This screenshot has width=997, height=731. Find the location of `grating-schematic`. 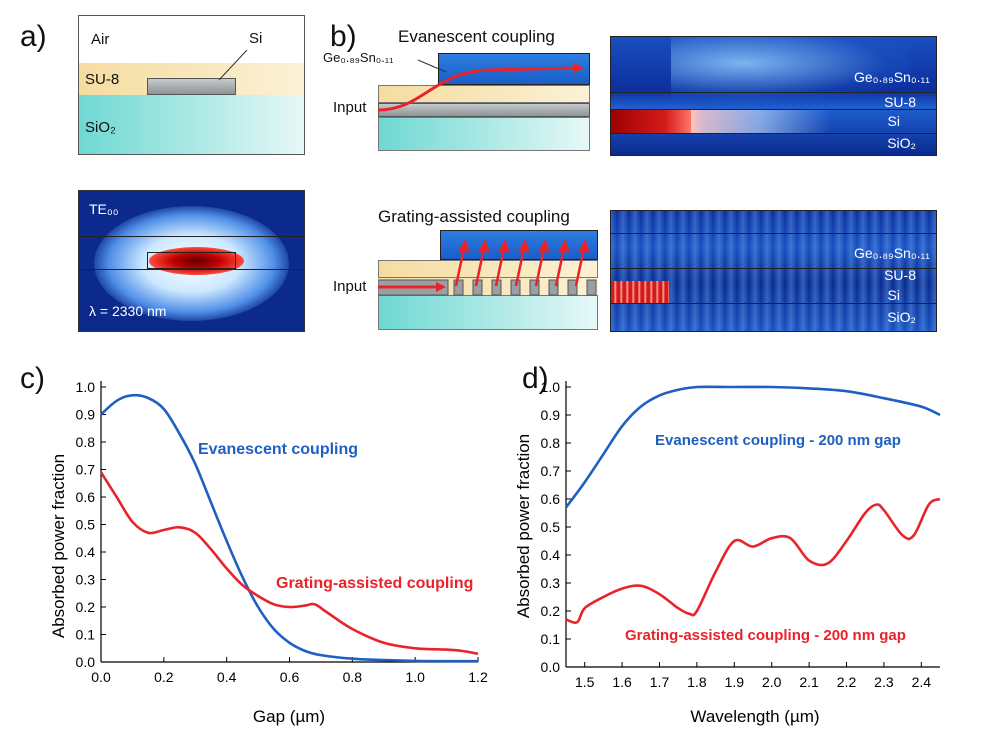

grating-schematic is located at coordinates (488, 280).